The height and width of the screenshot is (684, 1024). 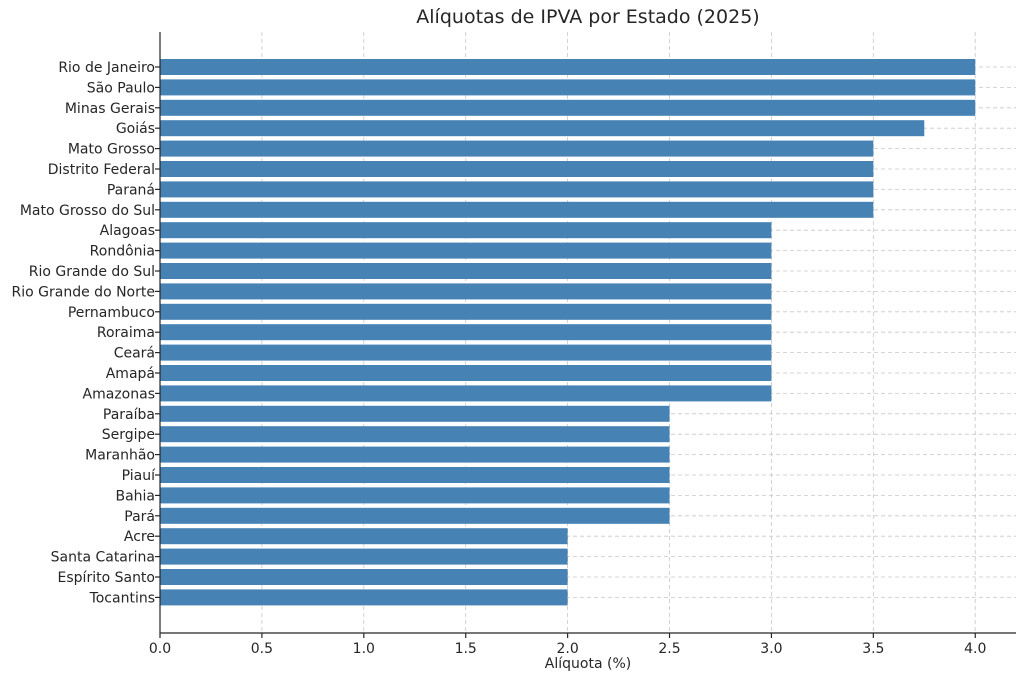 What do you see at coordinates (122, 598) in the screenshot?
I see `category-label: Tocantins` at bounding box center [122, 598].